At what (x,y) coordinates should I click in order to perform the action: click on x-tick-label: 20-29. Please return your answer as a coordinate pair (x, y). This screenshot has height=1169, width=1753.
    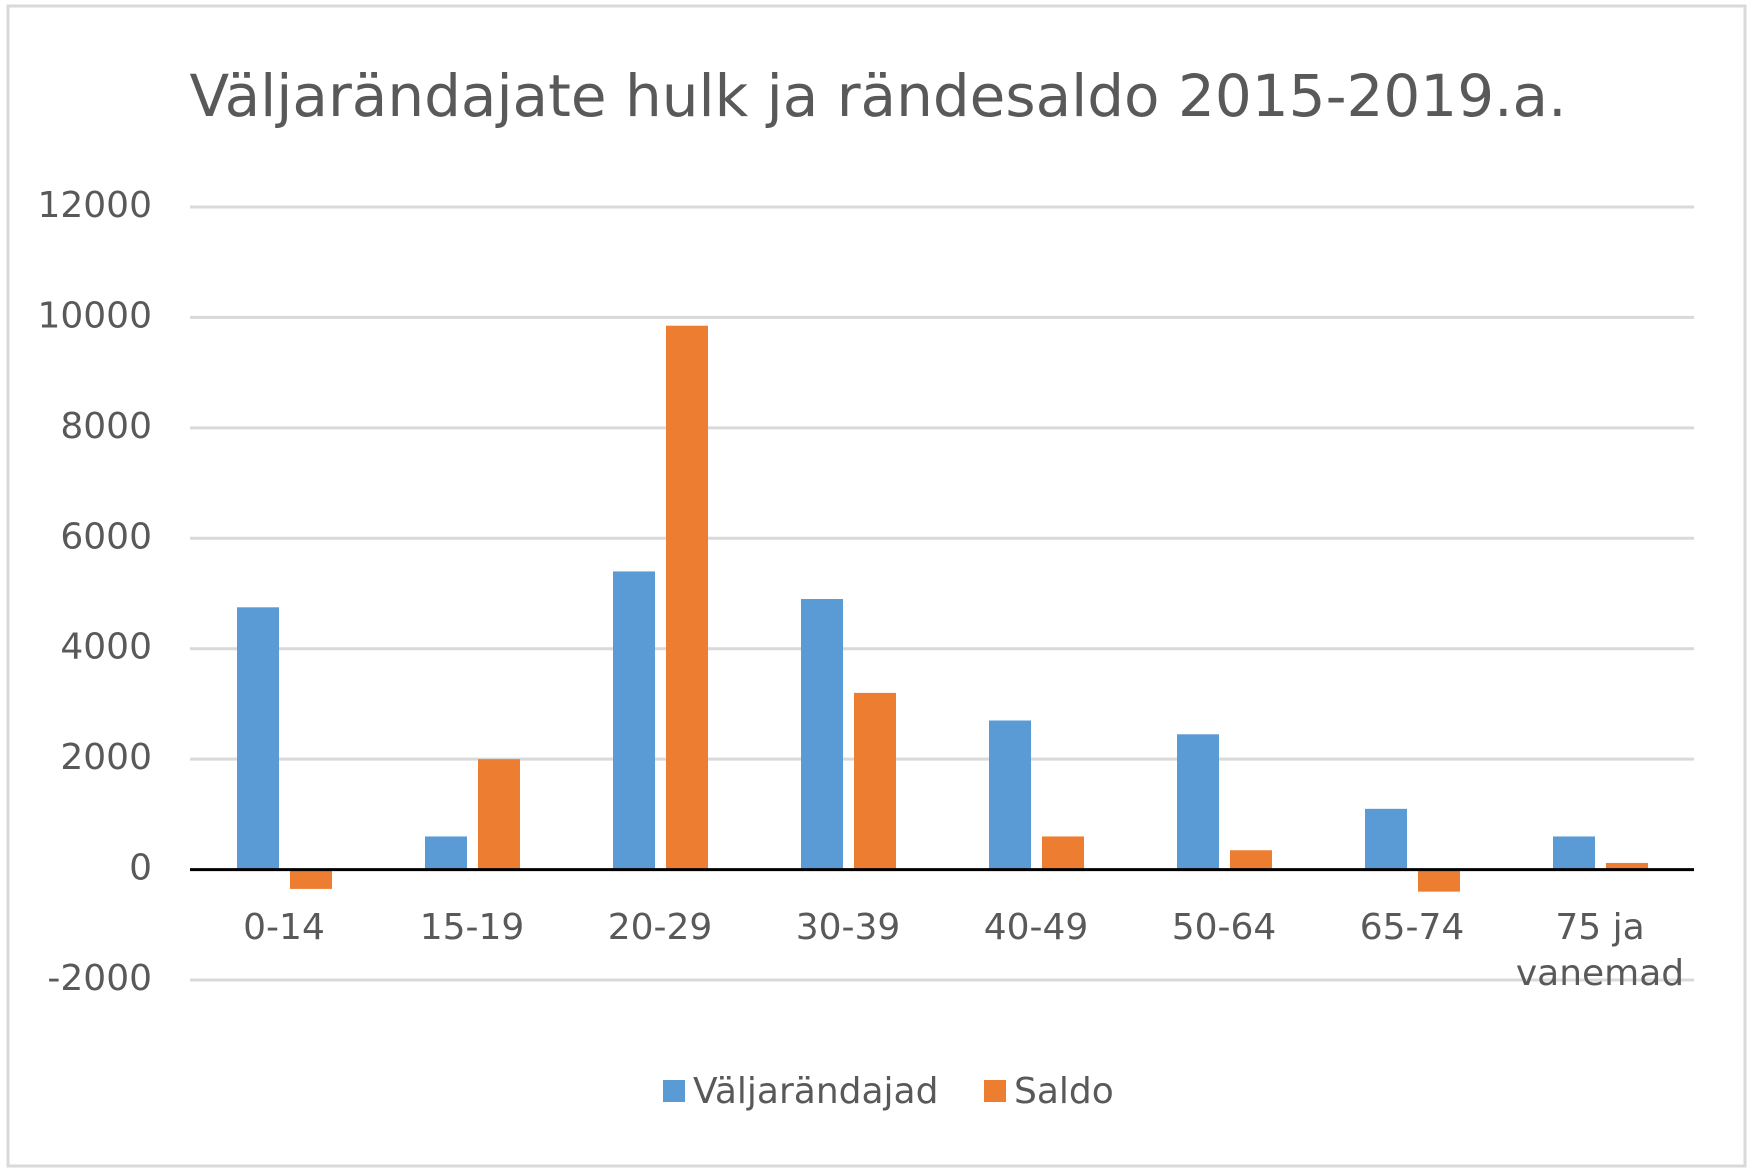
    Looking at the image, I should click on (660, 927).